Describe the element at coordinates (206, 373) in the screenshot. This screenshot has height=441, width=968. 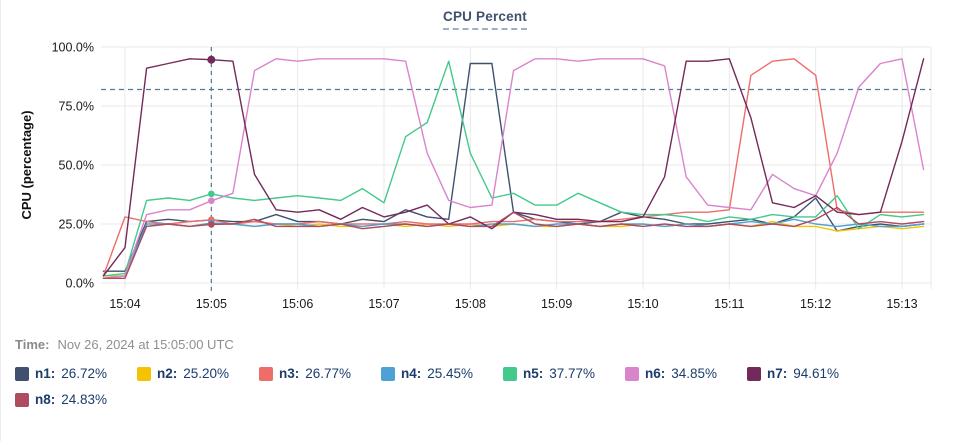
I see `legend-value: 25.20%` at that location.